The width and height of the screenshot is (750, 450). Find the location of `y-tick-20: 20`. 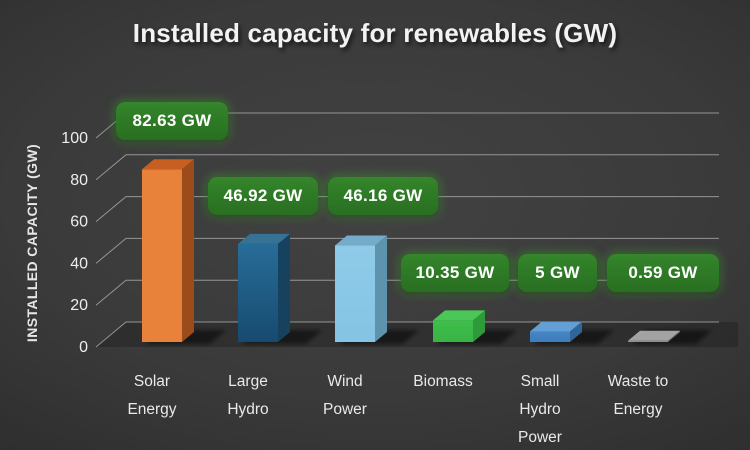

y-tick-20: 20 is located at coordinates (79, 305).